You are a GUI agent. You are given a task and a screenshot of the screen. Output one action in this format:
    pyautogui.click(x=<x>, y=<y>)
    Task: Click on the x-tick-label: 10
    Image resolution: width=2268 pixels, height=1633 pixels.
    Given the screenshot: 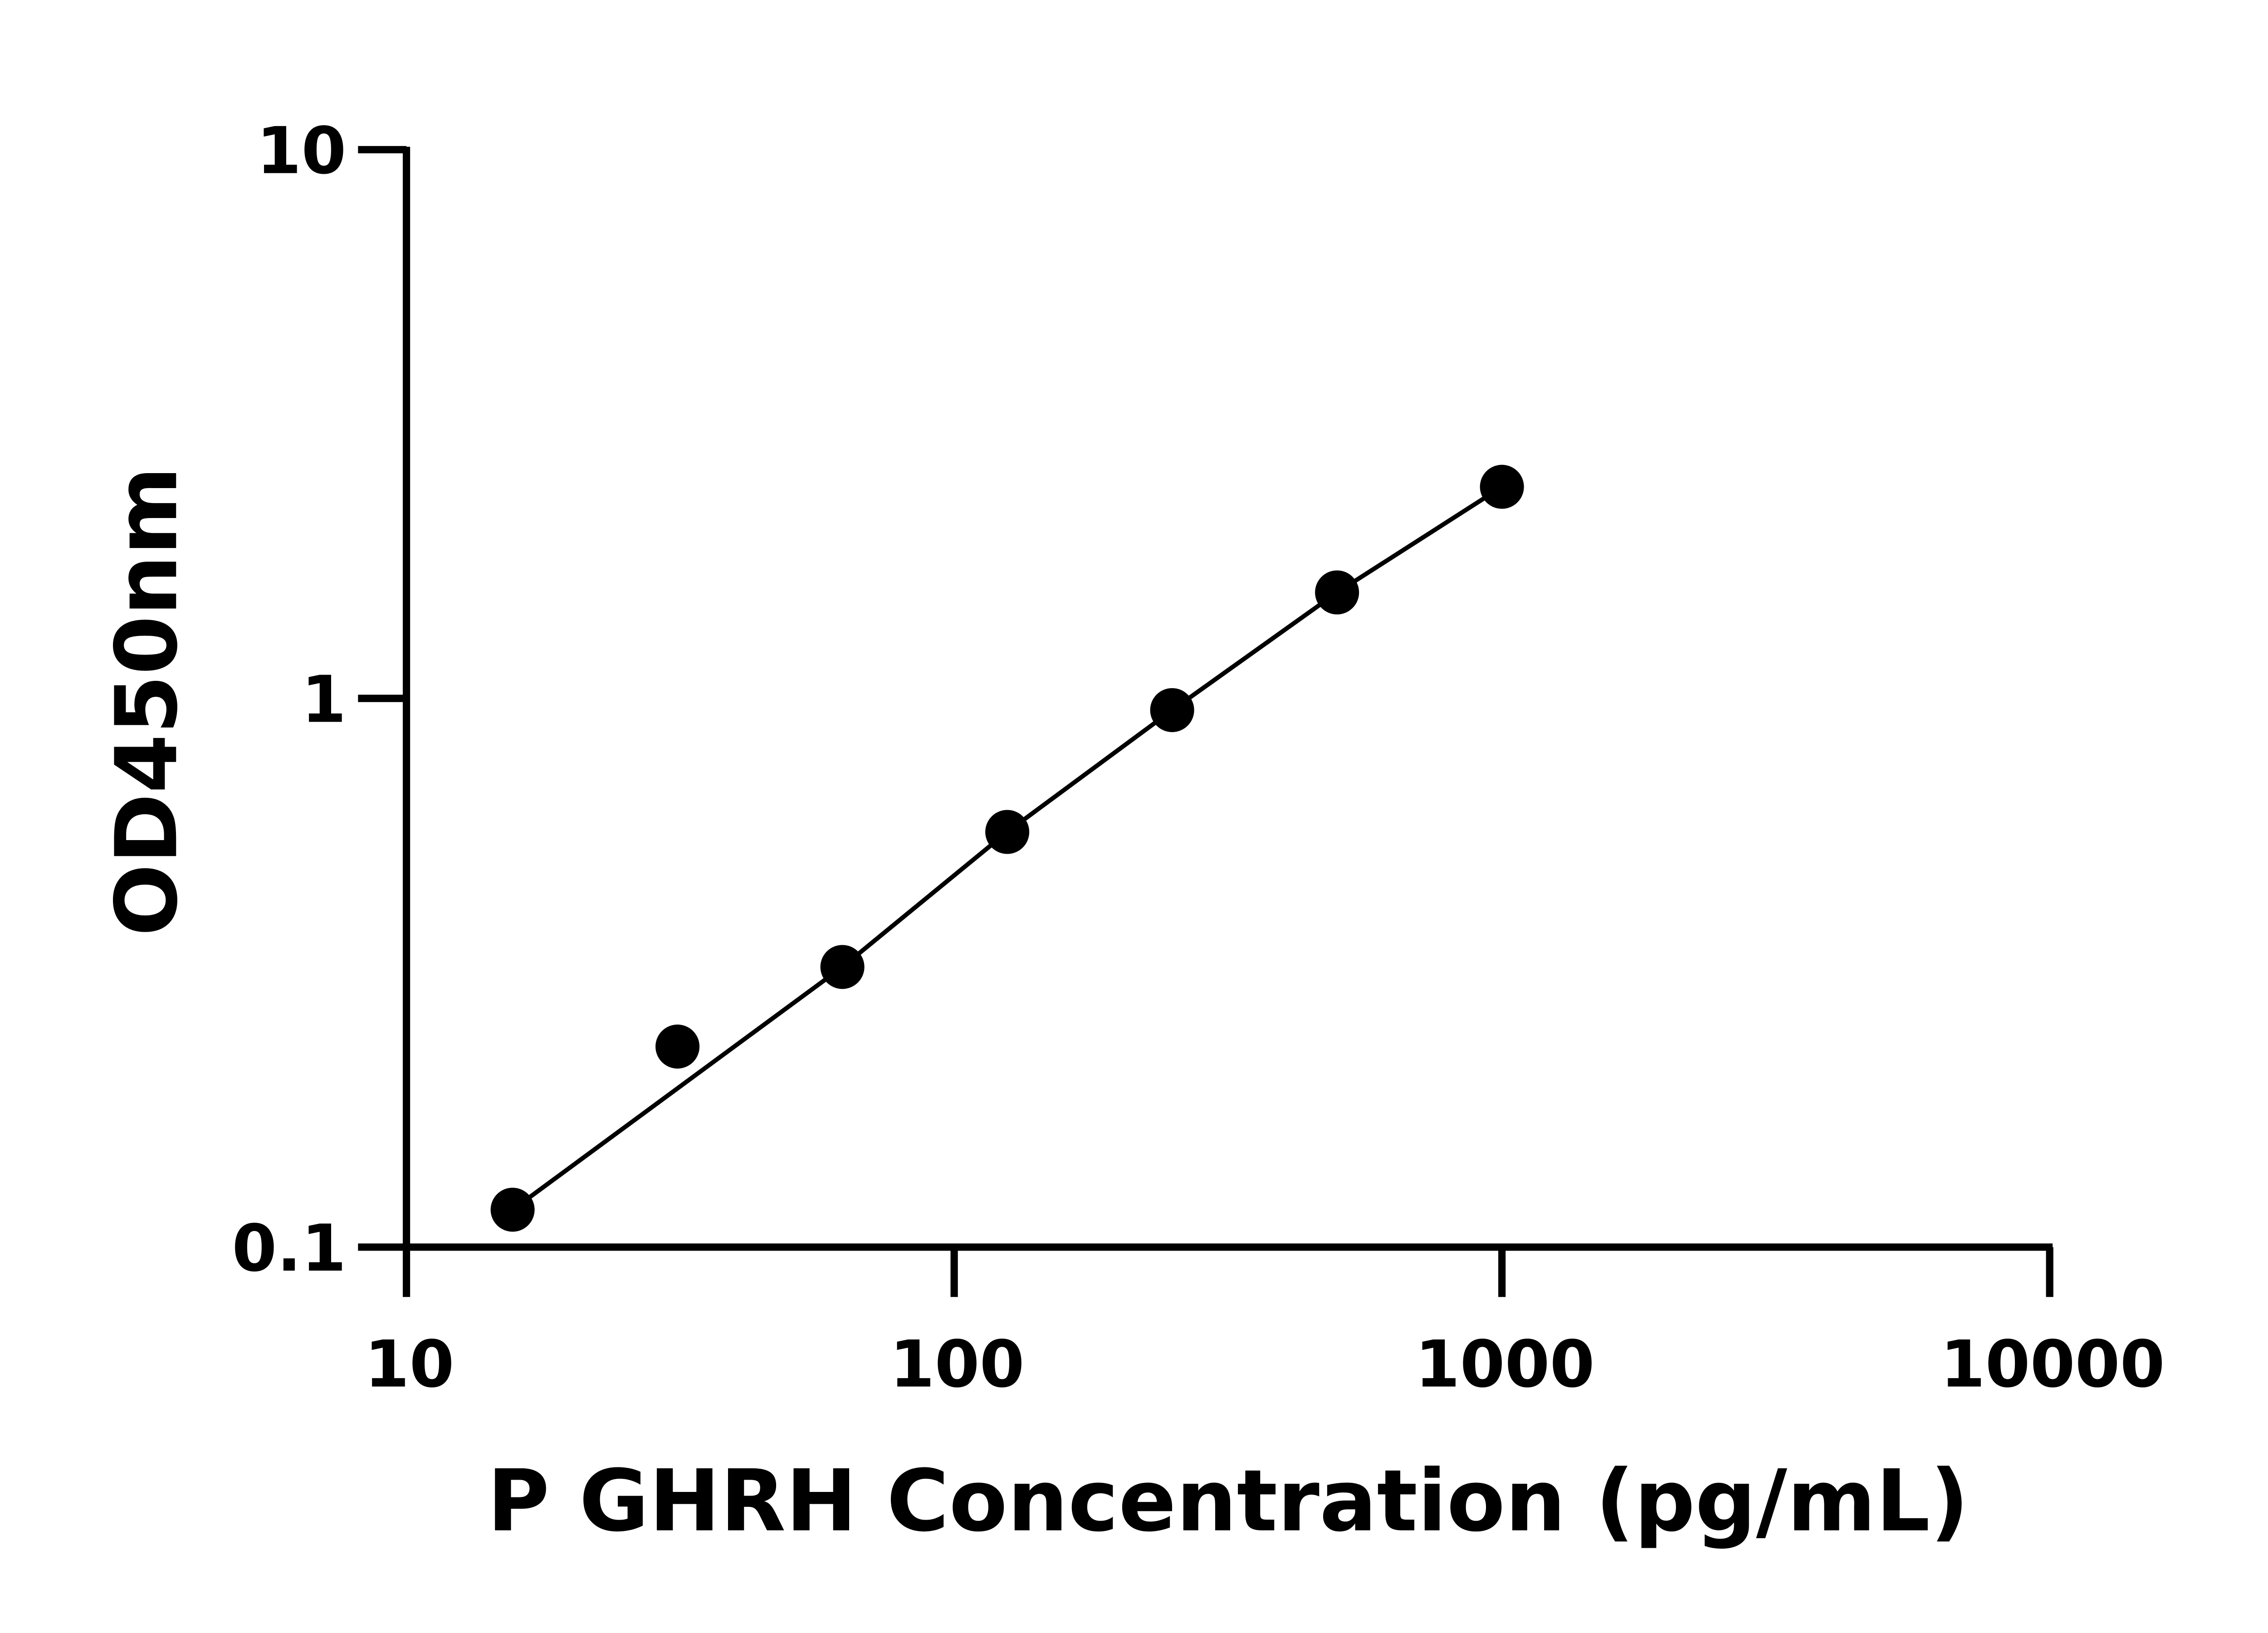 What is the action you would take?
    pyautogui.click(x=409, y=1364)
    